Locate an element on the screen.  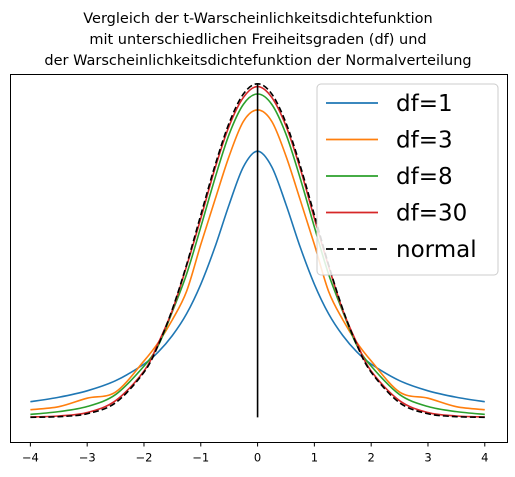
x-tick-label: −3 is located at coordinates (87, 458).